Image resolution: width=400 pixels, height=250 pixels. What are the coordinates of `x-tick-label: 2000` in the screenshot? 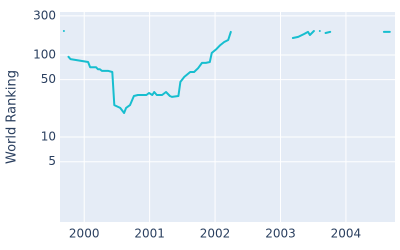 It's located at (84, 234).